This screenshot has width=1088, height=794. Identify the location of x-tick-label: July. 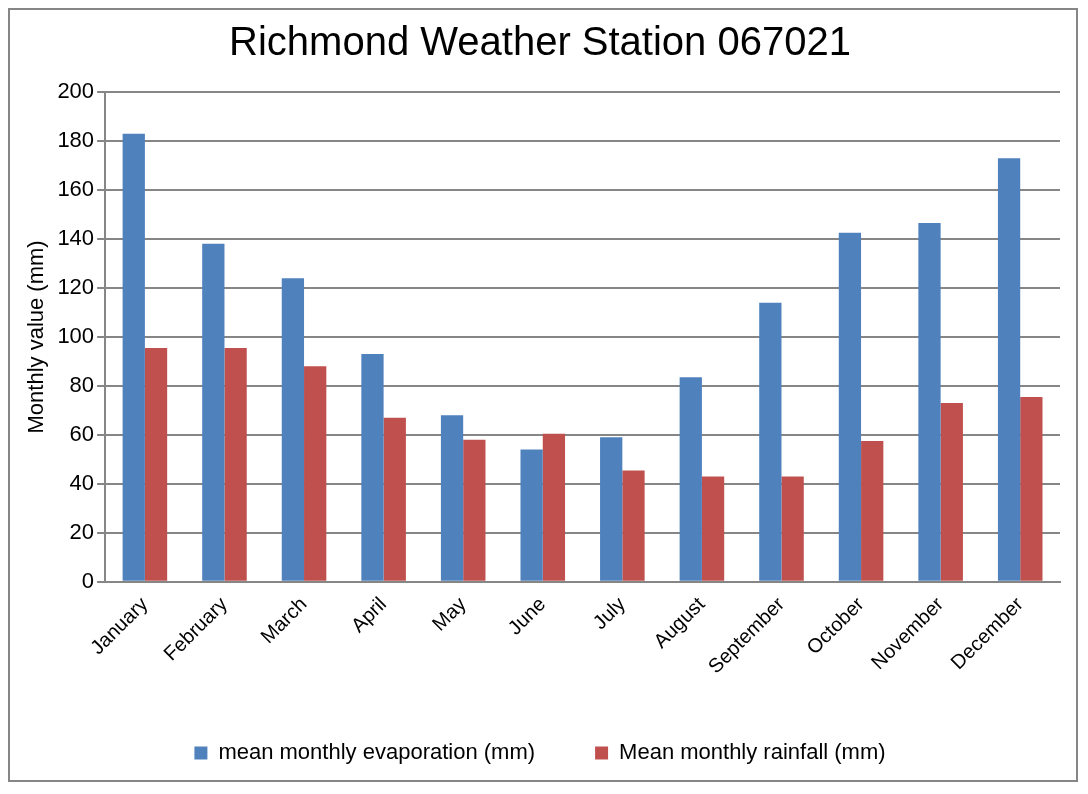
(609, 613).